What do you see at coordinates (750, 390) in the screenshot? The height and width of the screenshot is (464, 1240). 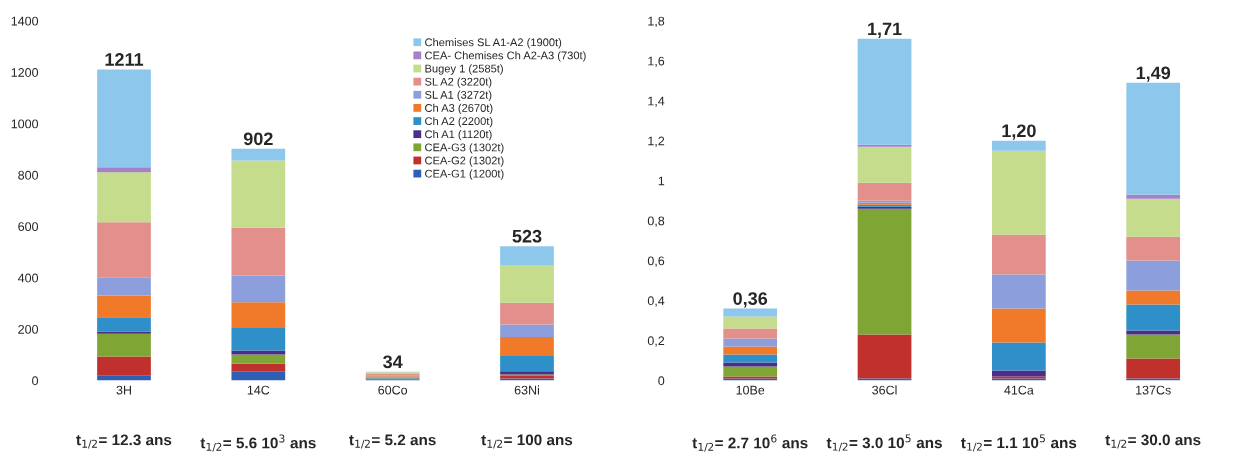 I see `x-tick-label: 10Be` at bounding box center [750, 390].